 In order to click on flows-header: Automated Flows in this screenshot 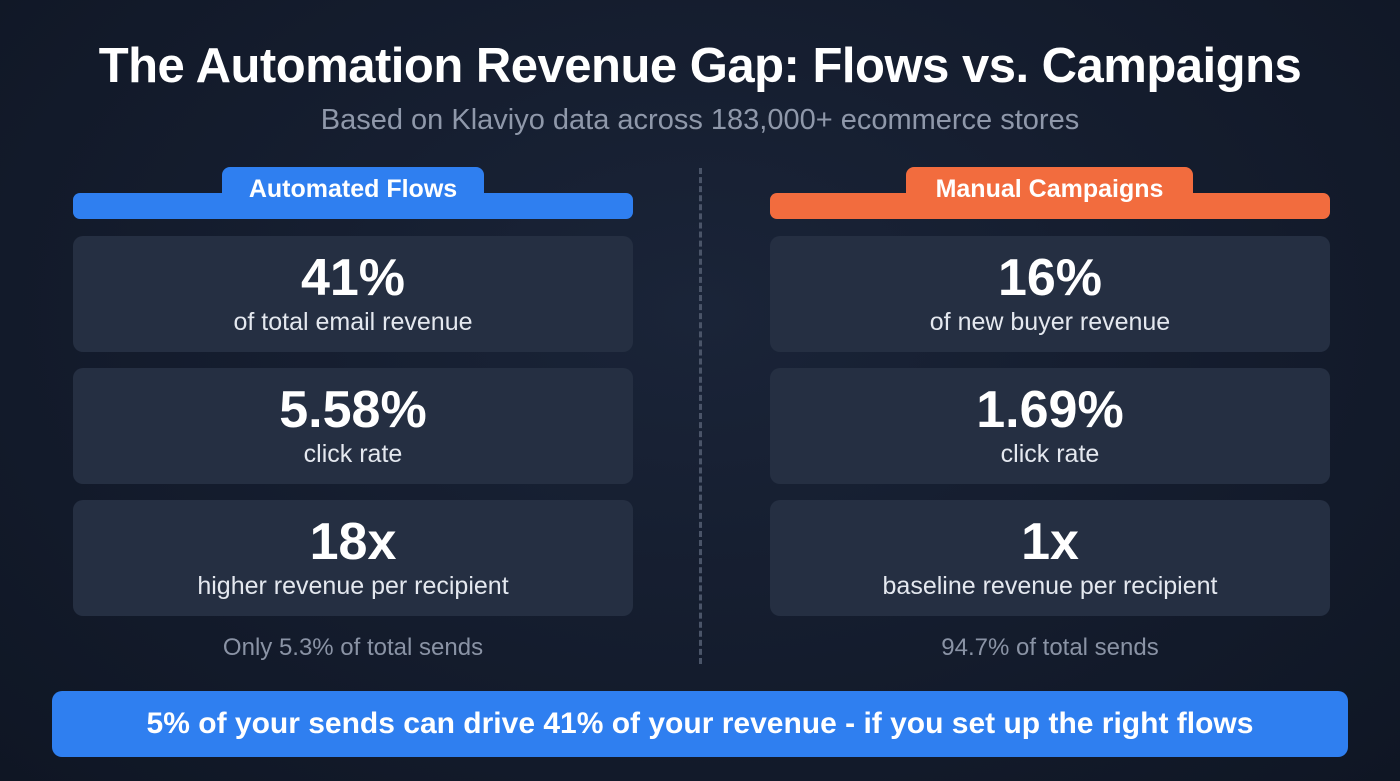, I will do `click(353, 193)`.